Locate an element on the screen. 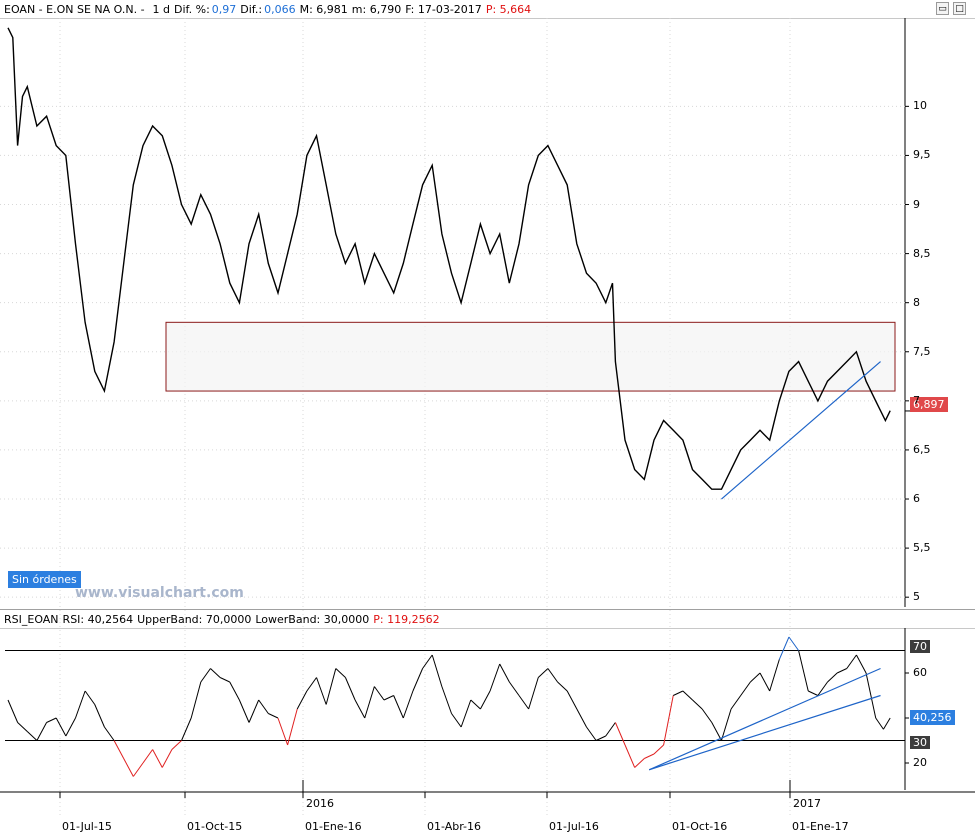 The height and width of the screenshot is (834, 975). orders-status-badge: Sin órdenes is located at coordinates (44, 579).